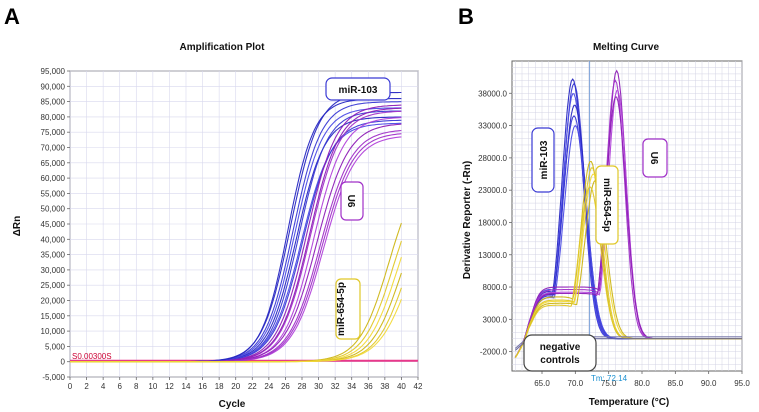 The height and width of the screenshot is (412, 759). I want to click on series-line-mir-654-5p, so click(236, 330).